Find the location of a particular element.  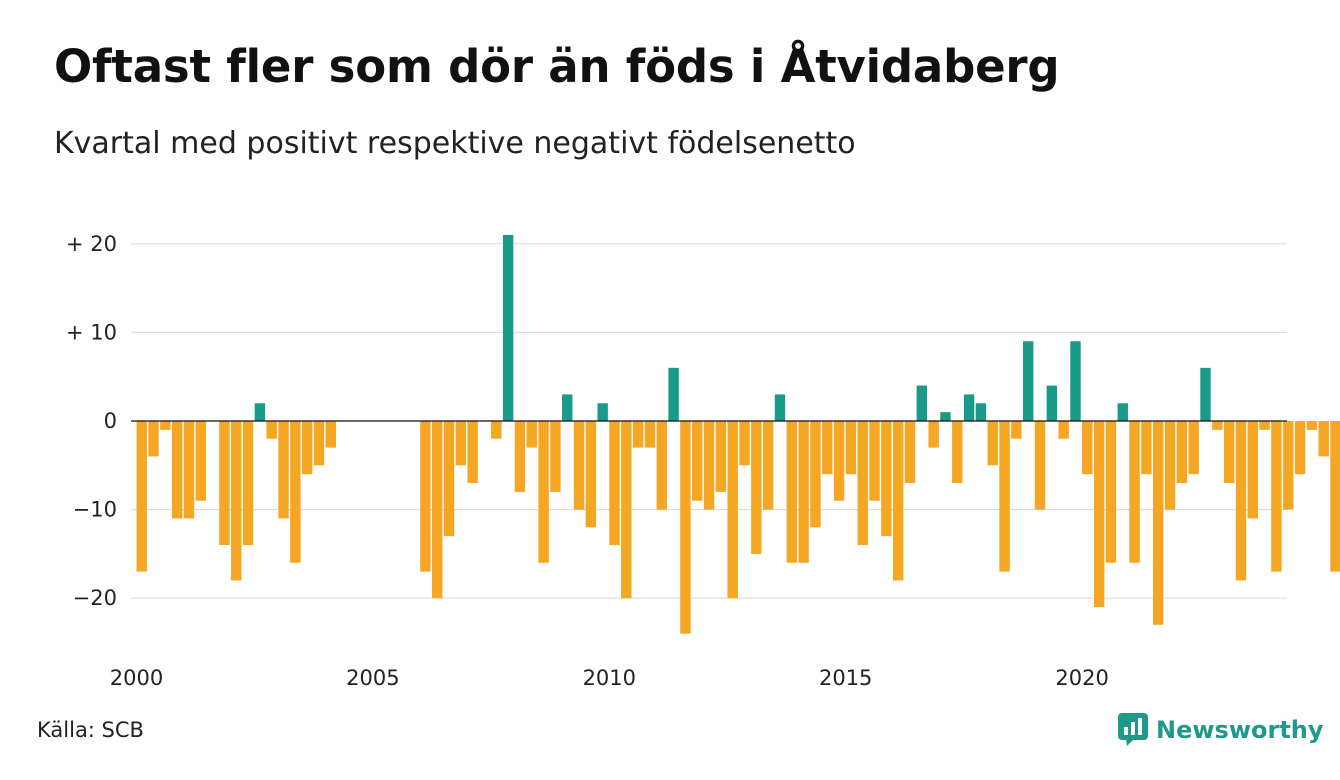

bar-2001-q2 is located at coordinates (200, 461).